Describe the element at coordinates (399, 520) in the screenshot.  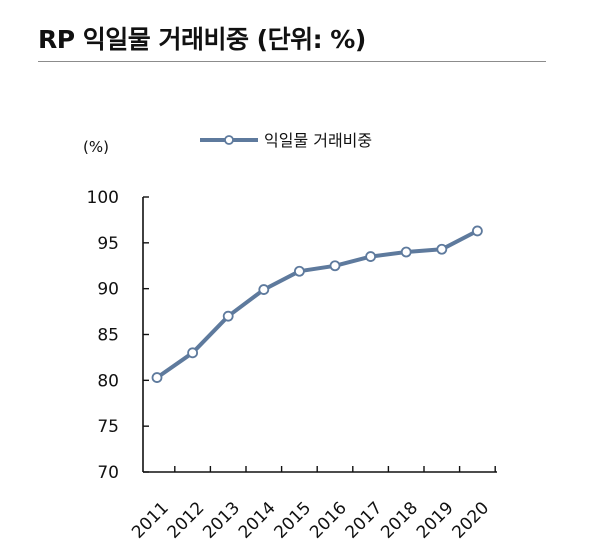
I see `x-tick-label: 2018` at that location.